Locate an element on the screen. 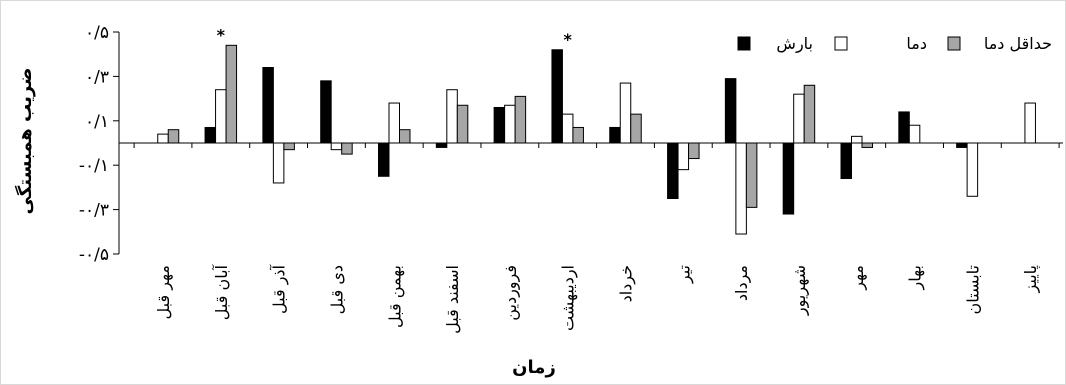 The image size is (1066, 385). legend-label: دما is located at coordinates (916, 43).